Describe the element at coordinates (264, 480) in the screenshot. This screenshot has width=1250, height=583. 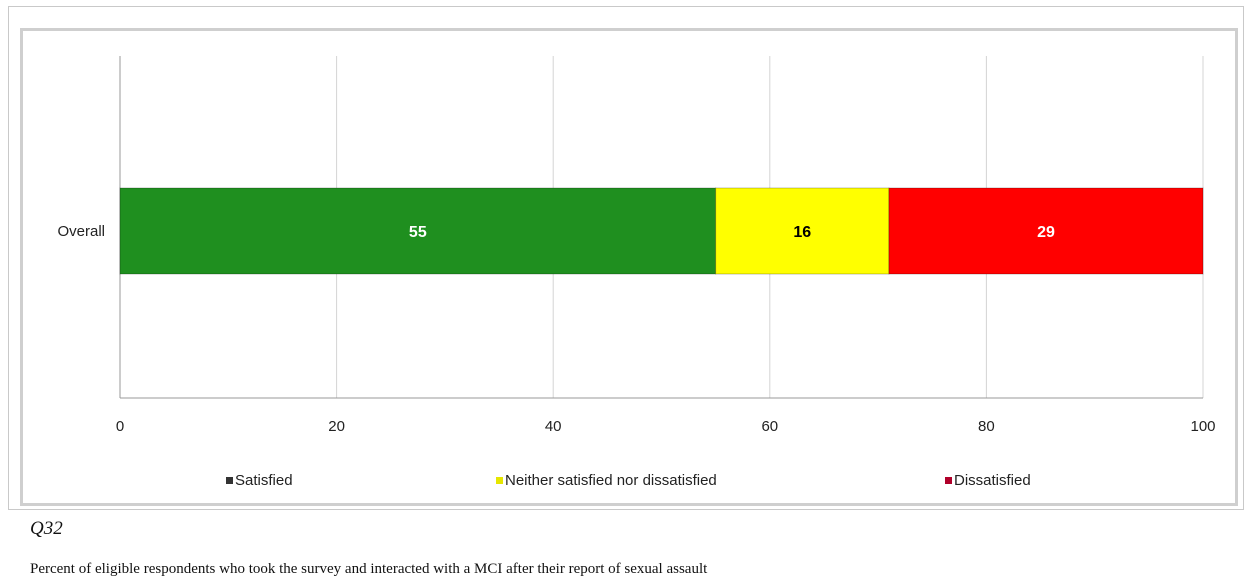
I see `legend-label-satisfied: Satisfied` at that location.